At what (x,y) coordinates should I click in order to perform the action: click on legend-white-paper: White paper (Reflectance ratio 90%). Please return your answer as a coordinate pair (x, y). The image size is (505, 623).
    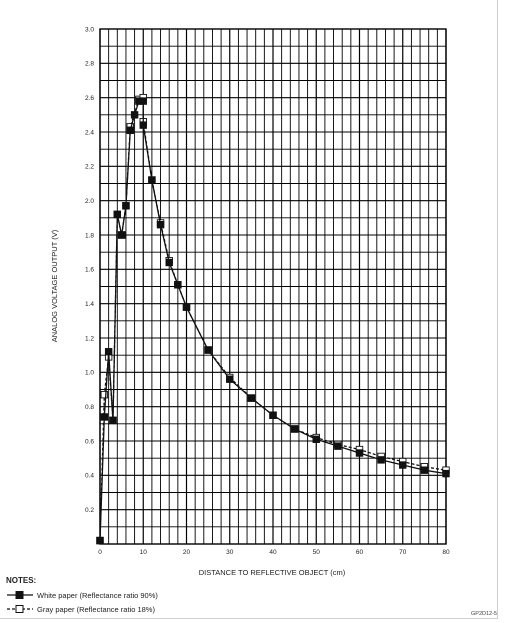
    Looking at the image, I should click on (82, 595).